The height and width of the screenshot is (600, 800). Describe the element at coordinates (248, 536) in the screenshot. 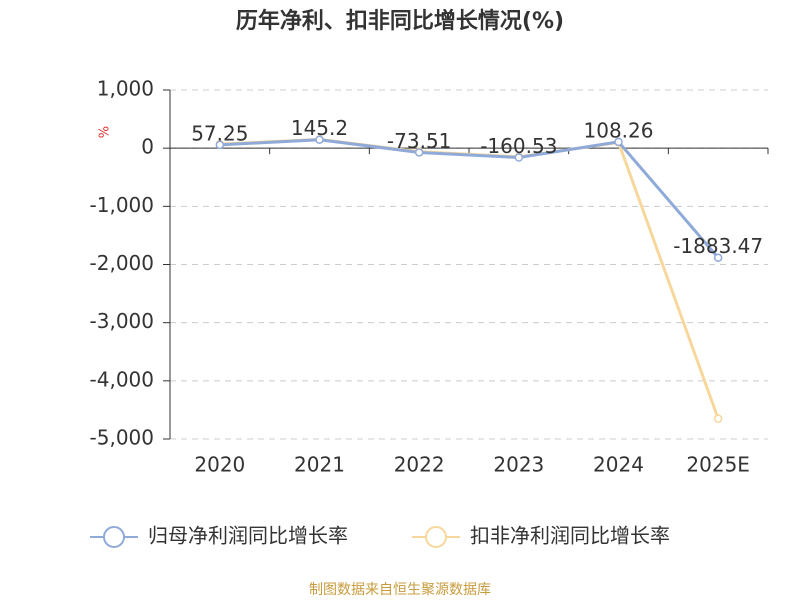

I see `legend-label: 归母净利润同比增长率` at that location.